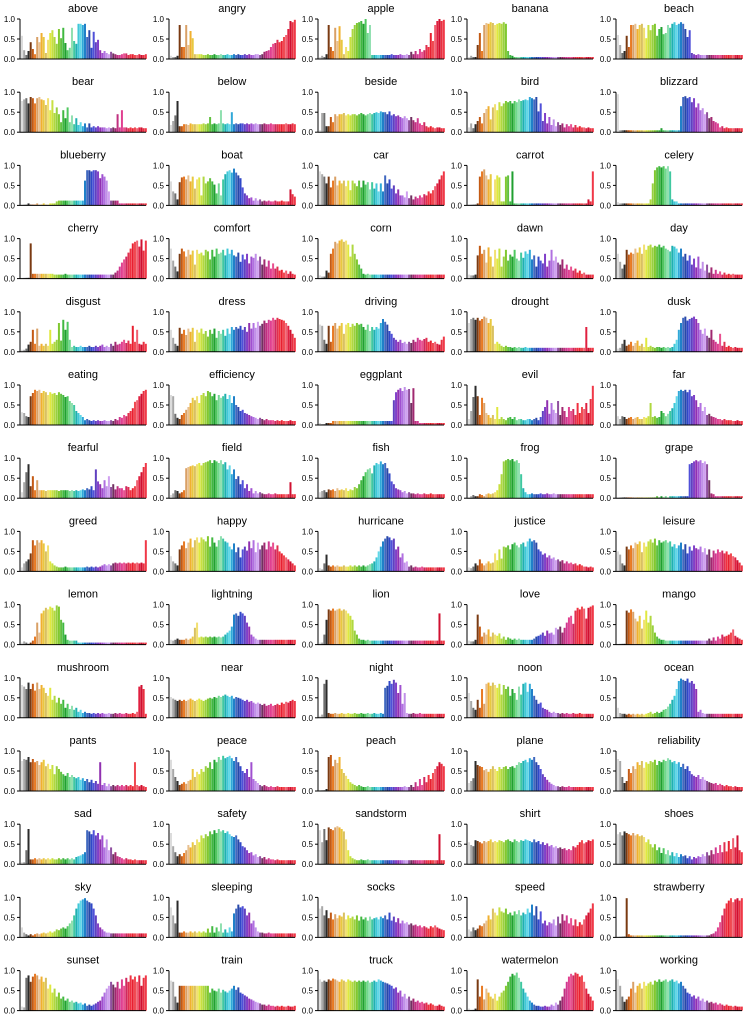 The width and height of the screenshot is (747, 1016). Describe the element at coordinates (679, 448) in the screenshot. I see `panel-title: grape` at that location.